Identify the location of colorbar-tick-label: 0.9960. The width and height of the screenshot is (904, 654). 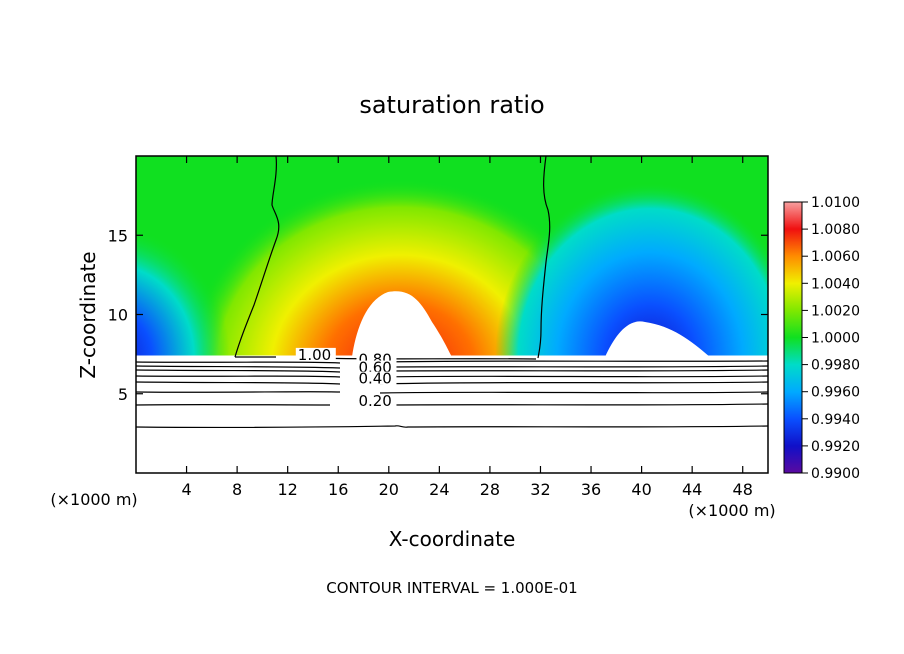
(835, 393).